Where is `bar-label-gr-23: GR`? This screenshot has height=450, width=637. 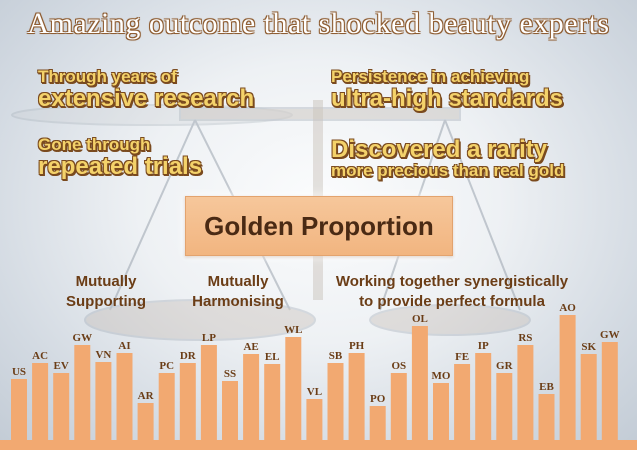 bar-label-gr-23: GR is located at coordinates (505, 366).